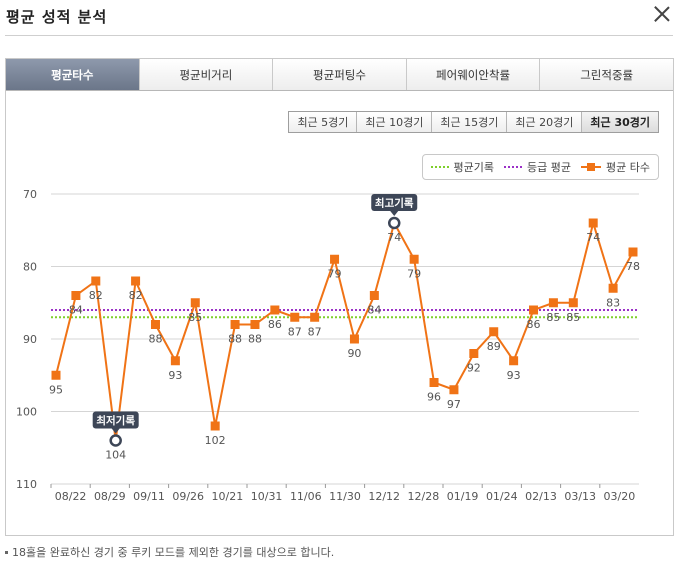  What do you see at coordinates (345, 496) in the screenshot?
I see `x-tick-label: 11/30` at bounding box center [345, 496].